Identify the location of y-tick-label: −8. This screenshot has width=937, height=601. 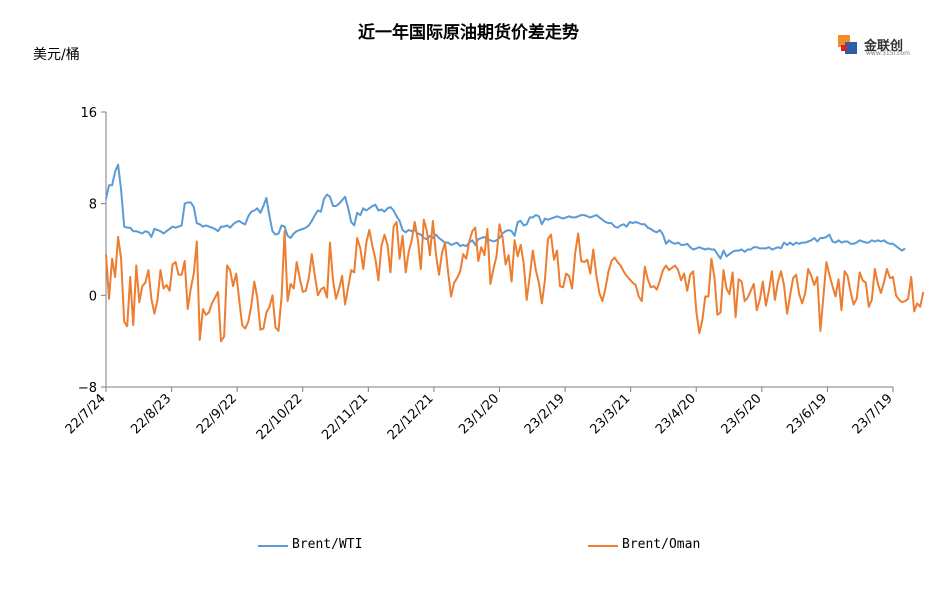
(87, 388).